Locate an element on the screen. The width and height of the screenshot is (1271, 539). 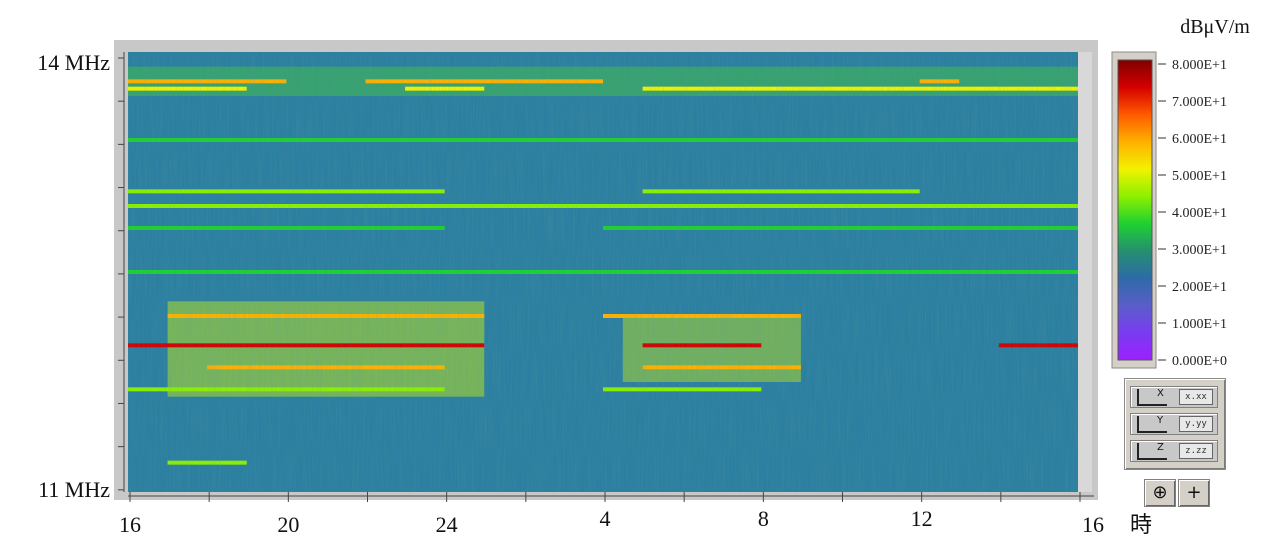
plot-right-strip is located at coordinates (1085, 272).